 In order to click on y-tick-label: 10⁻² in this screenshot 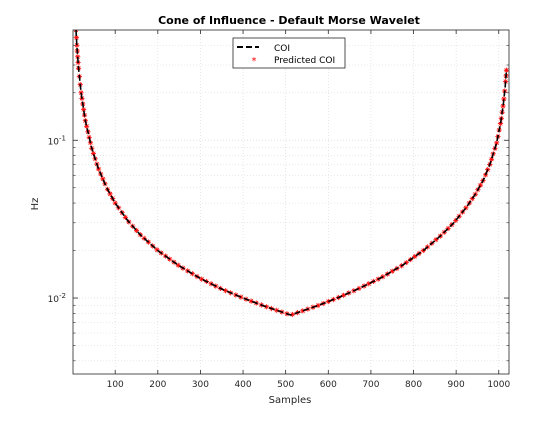, I will do `click(57, 298)`.